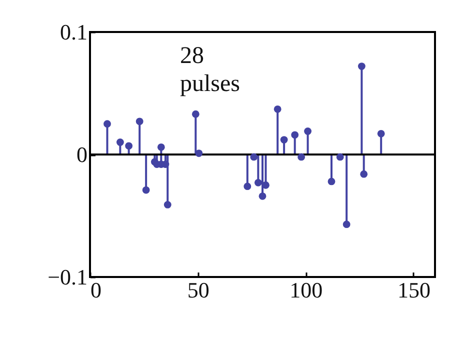 The width and height of the screenshot is (474, 346). Describe the element at coordinates (198, 290) in the screenshot. I see `x-tick-label: 50` at that location.